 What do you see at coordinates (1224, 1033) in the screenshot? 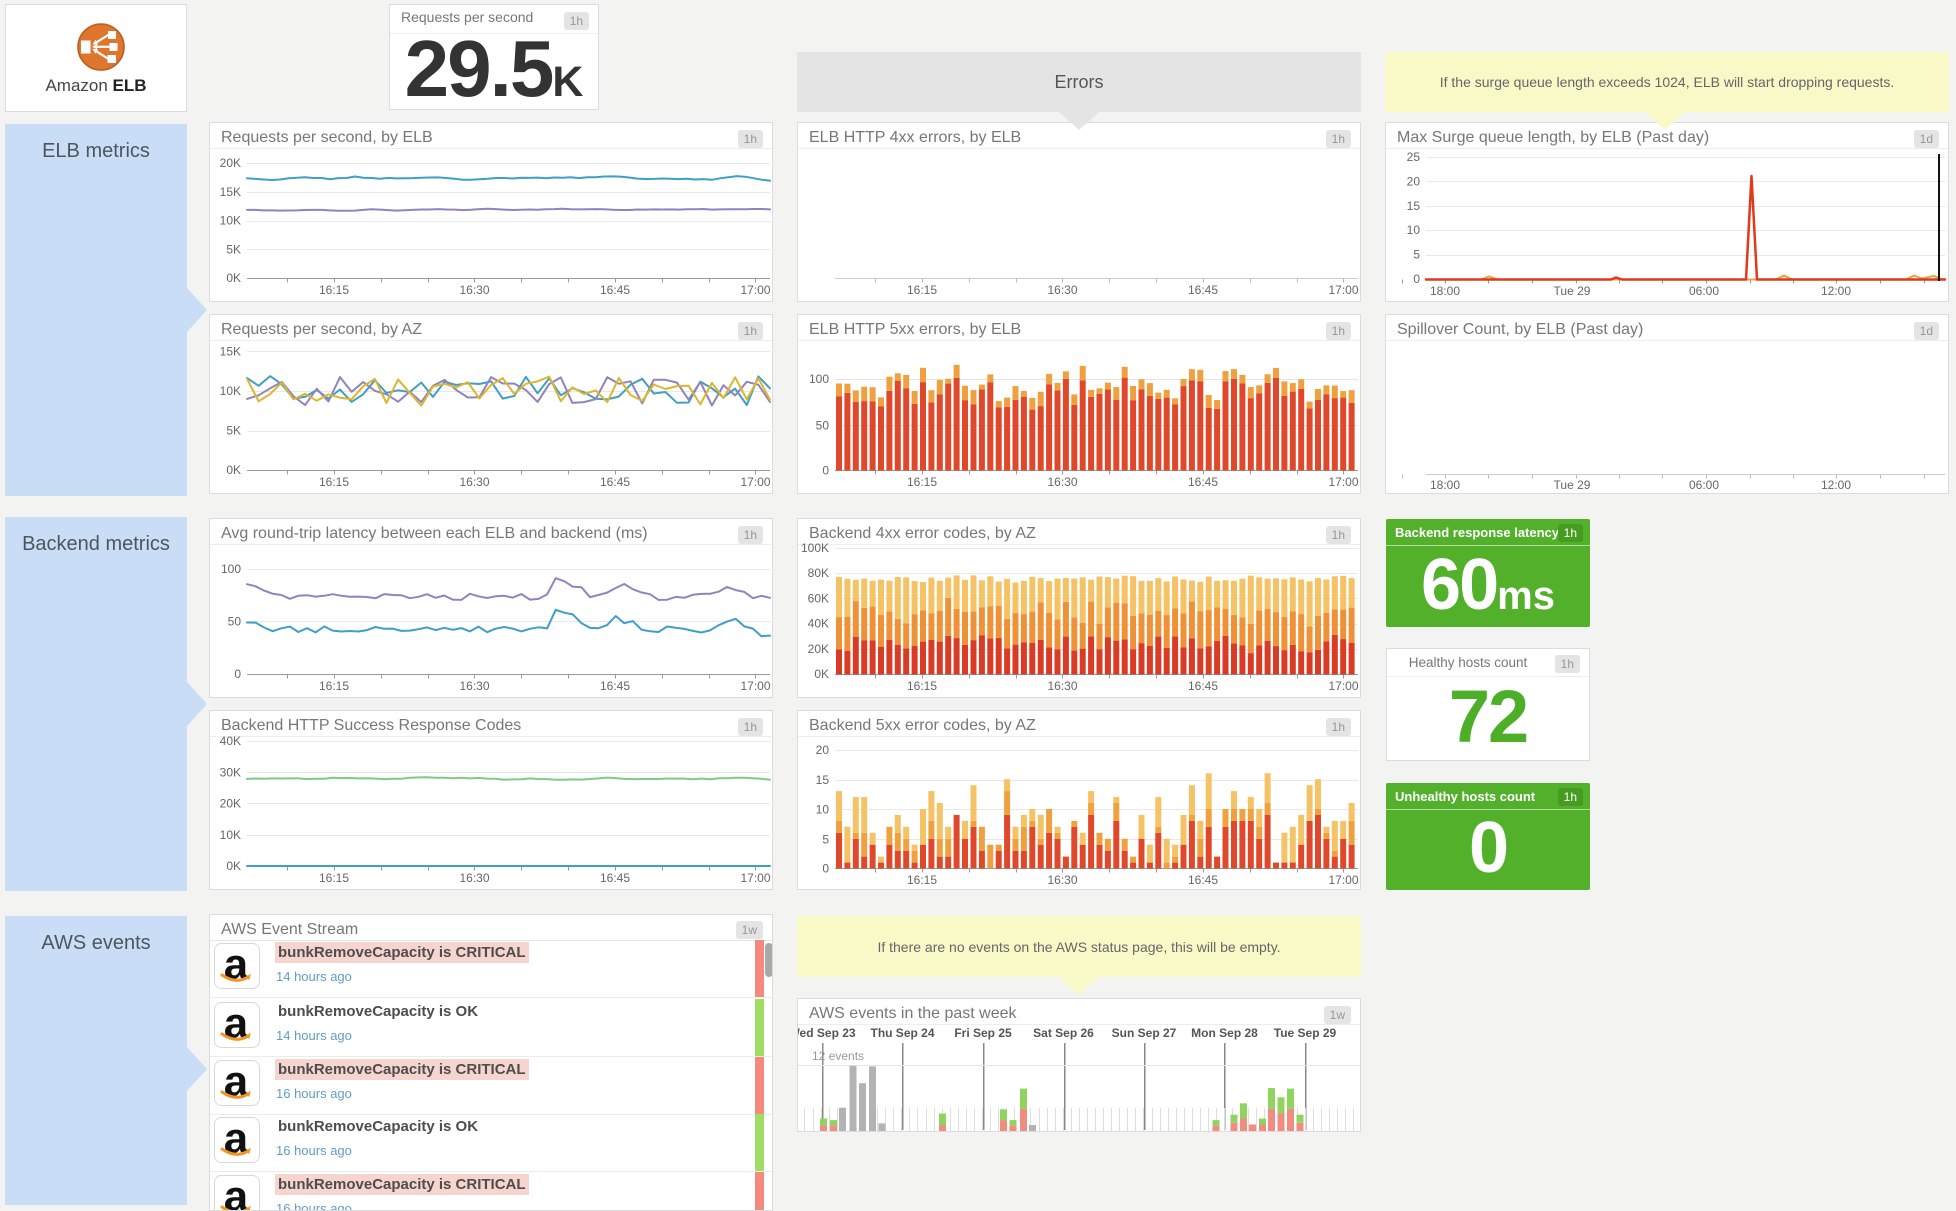
I see `svg-text: Mon Sep 28` at bounding box center [1224, 1033].